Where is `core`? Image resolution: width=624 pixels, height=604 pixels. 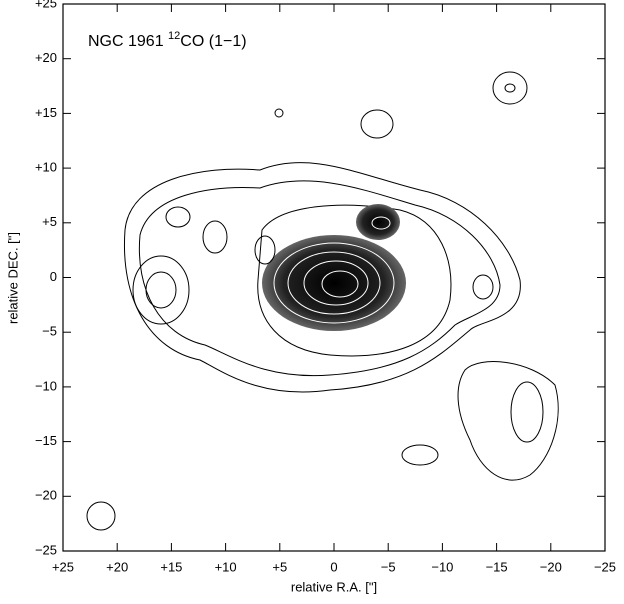 core is located at coordinates (334, 283).